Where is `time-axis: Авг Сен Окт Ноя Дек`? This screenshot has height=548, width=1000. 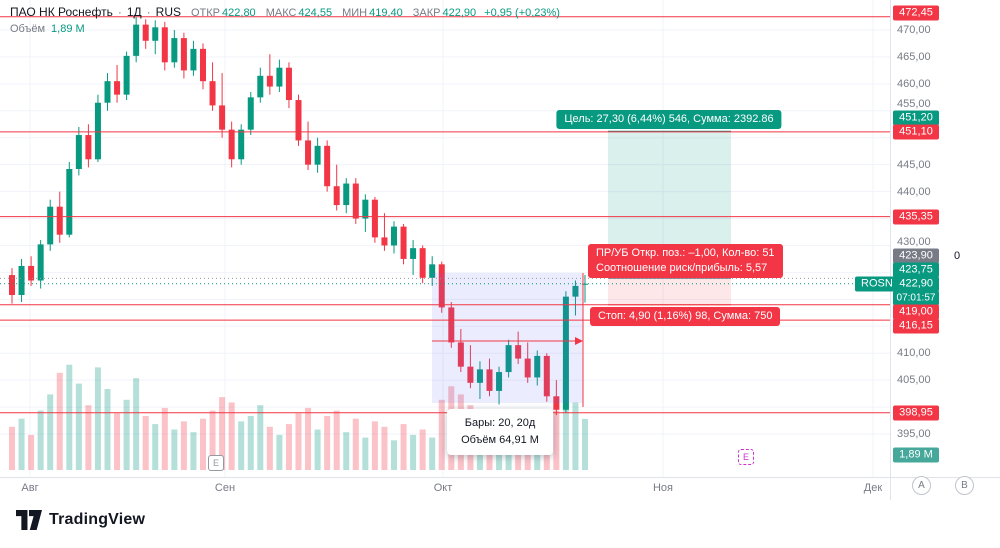 time-axis: Авг Сен Окт Ноя Дек is located at coordinates (445, 488).